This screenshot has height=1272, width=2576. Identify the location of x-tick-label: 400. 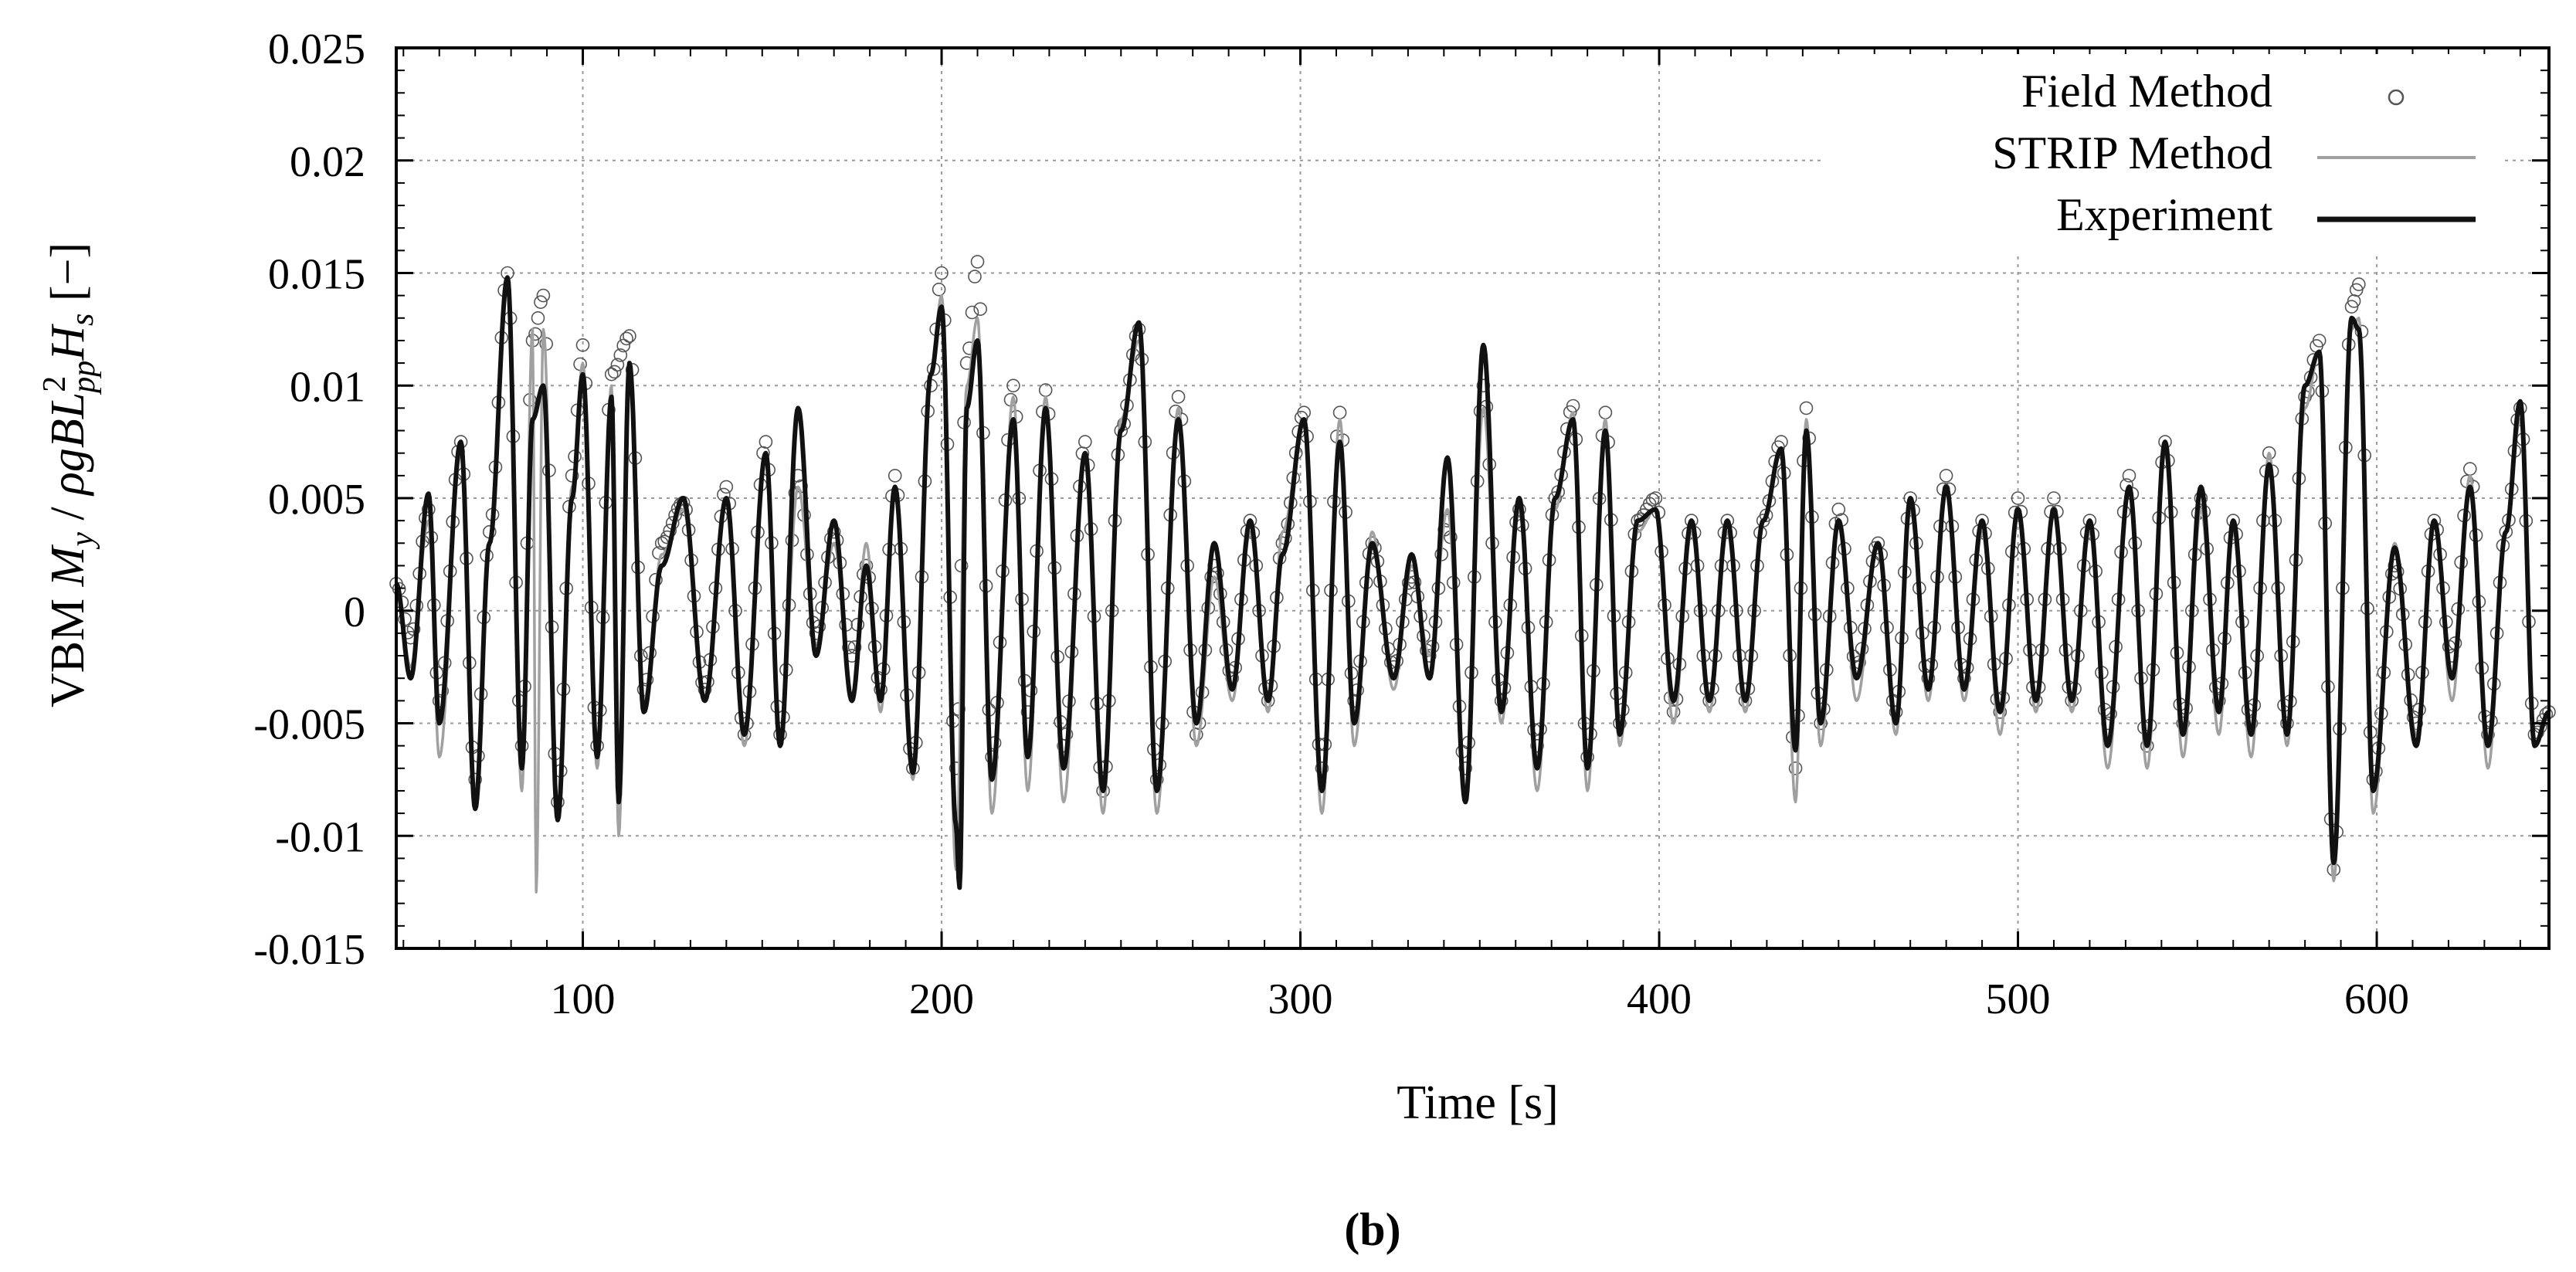
(1659, 999).